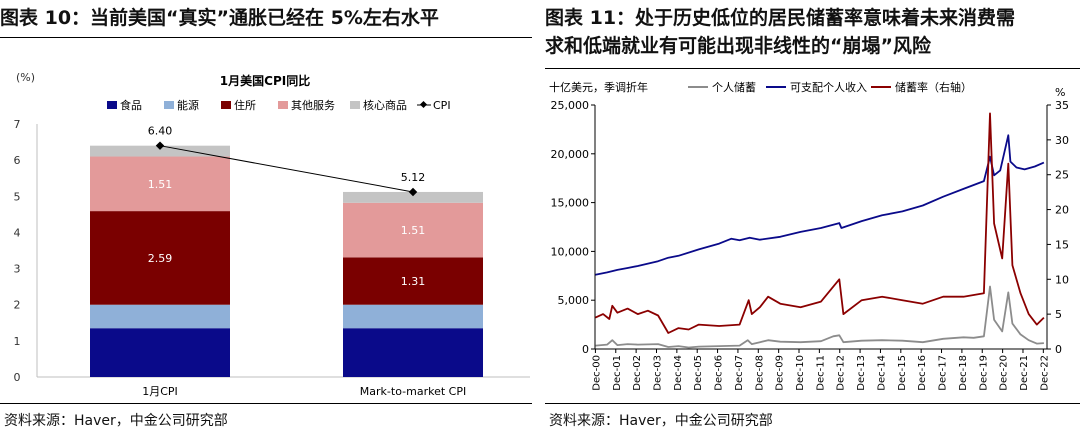 The height and width of the screenshot is (434, 1080). I want to click on legend-label-food: 食品, so click(131, 105).